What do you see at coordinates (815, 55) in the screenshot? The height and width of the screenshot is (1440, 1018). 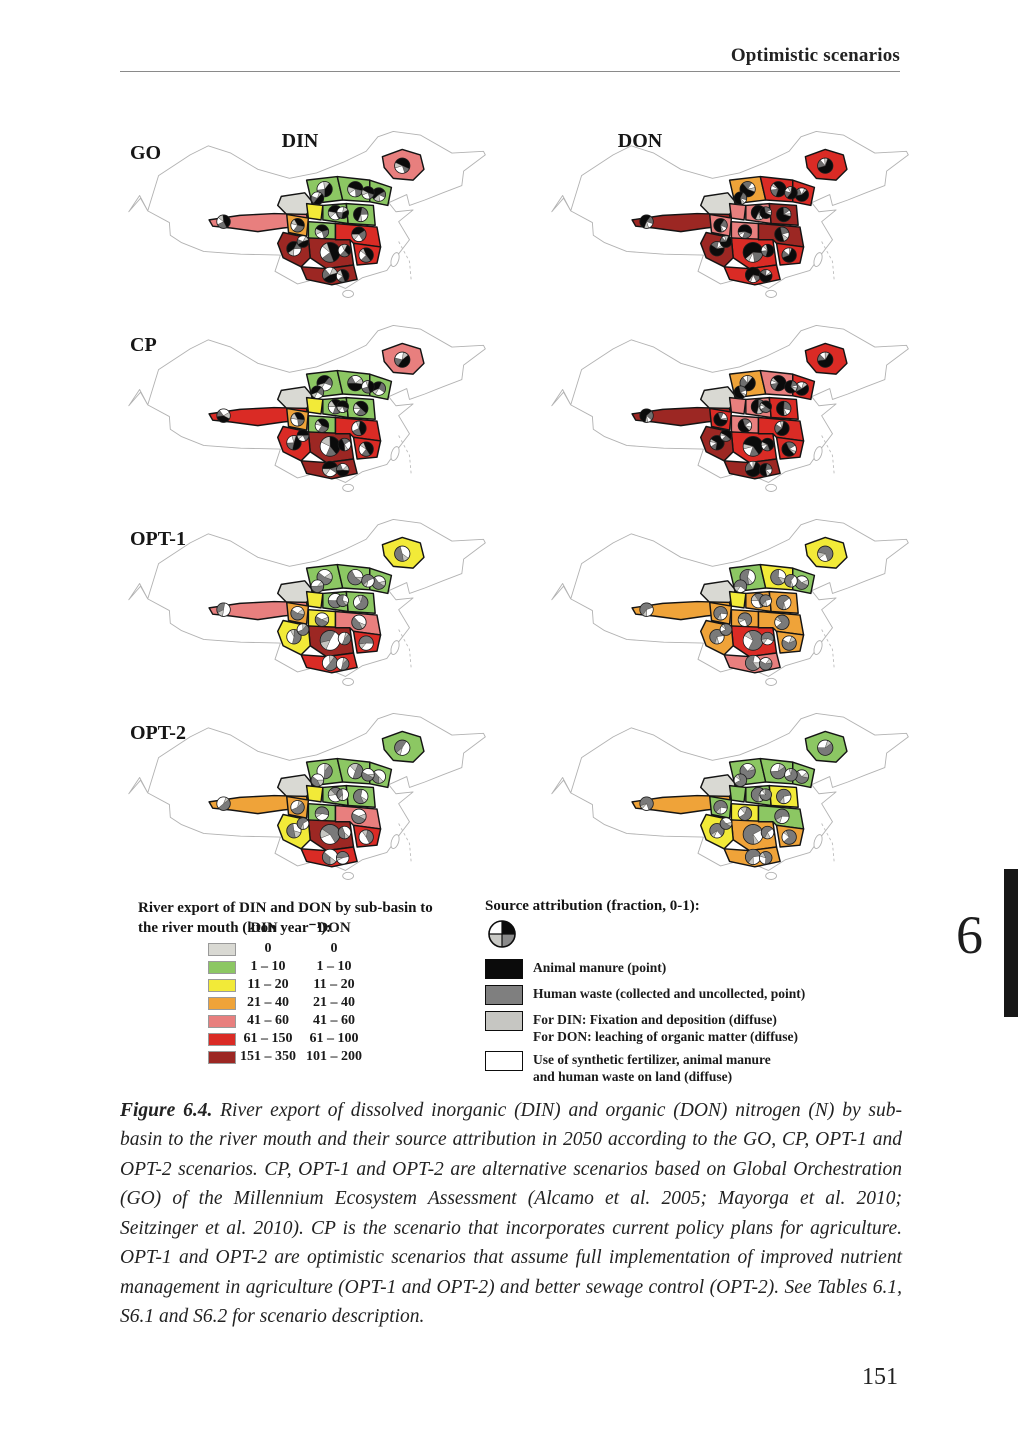 I see `running-head: Optimistic scenarios` at bounding box center [815, 55].